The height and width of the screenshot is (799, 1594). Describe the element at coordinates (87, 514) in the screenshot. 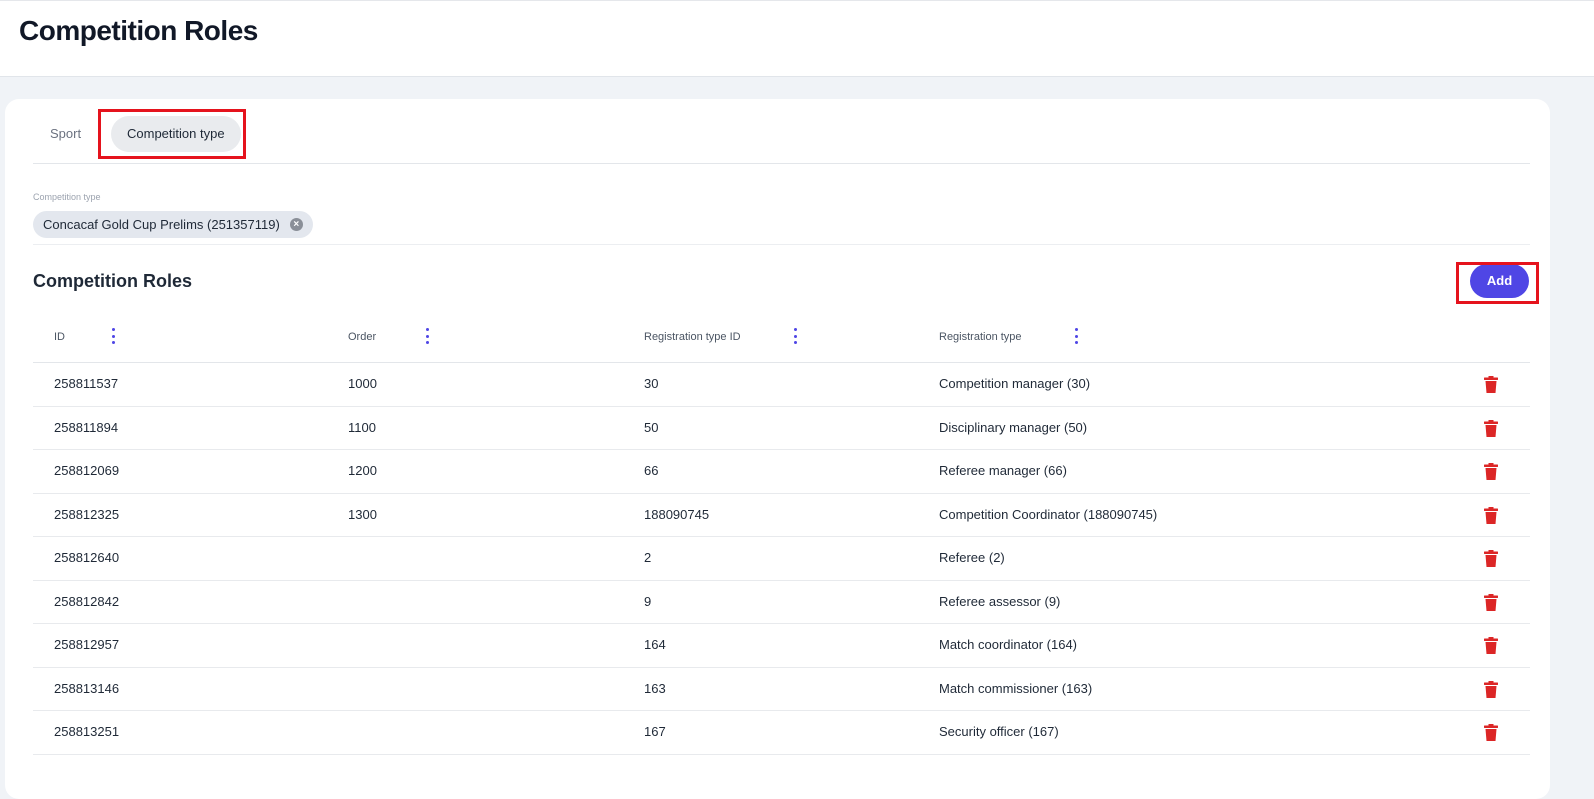

I see `cell-id: 258812325` at that location.